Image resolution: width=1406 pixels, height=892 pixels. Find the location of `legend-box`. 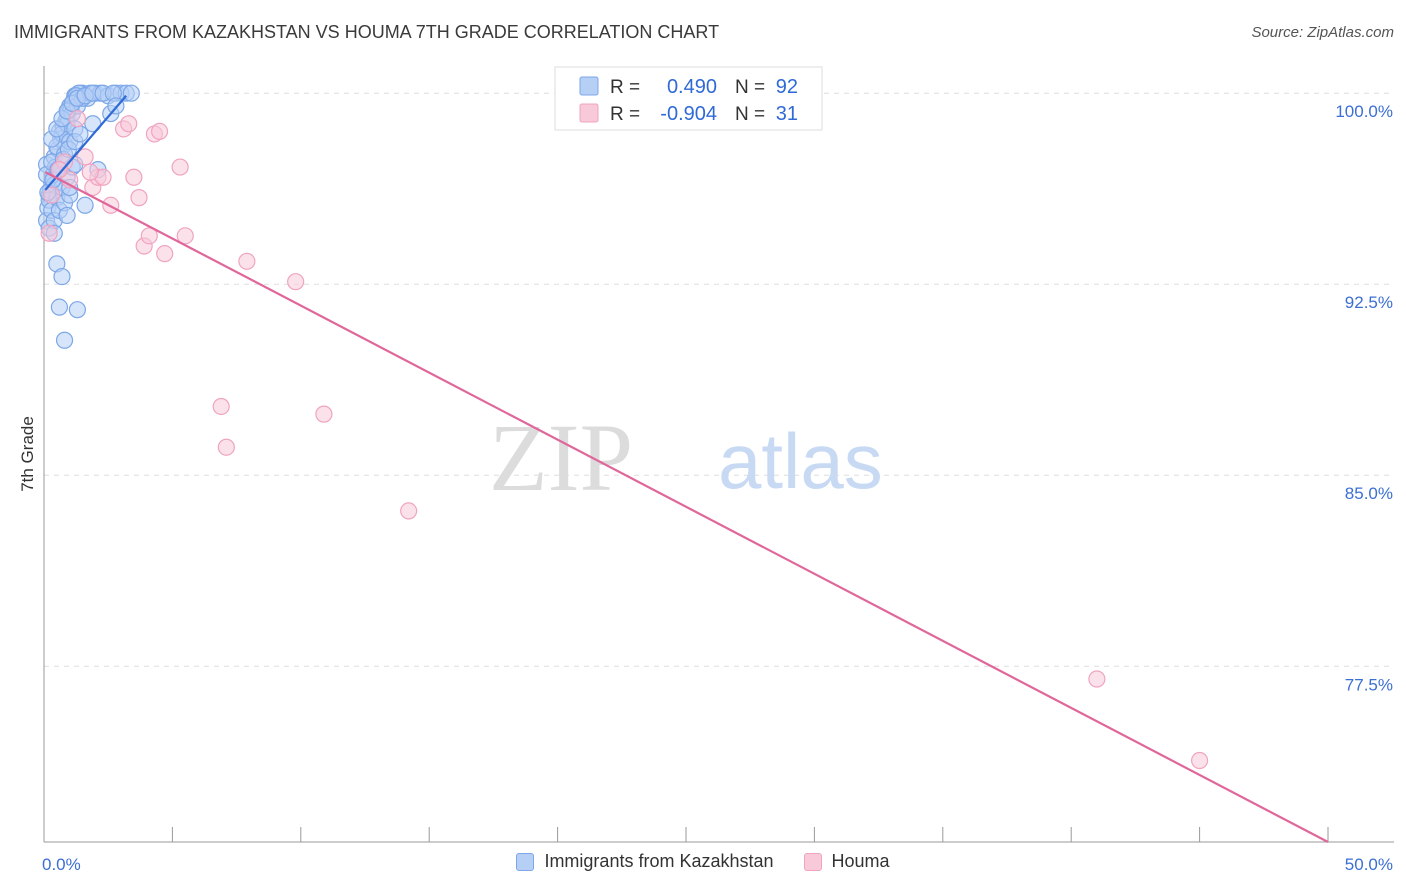

legend-box is located at coordinates (688, 98).